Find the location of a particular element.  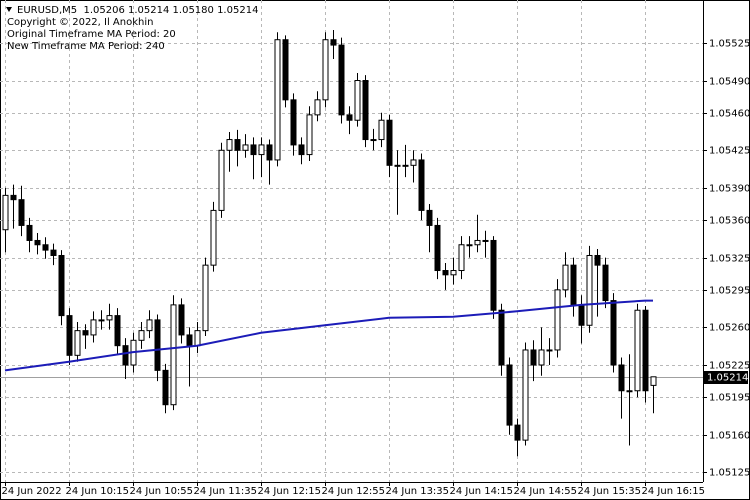

menu-triangle is located at coordinates (9, 9).